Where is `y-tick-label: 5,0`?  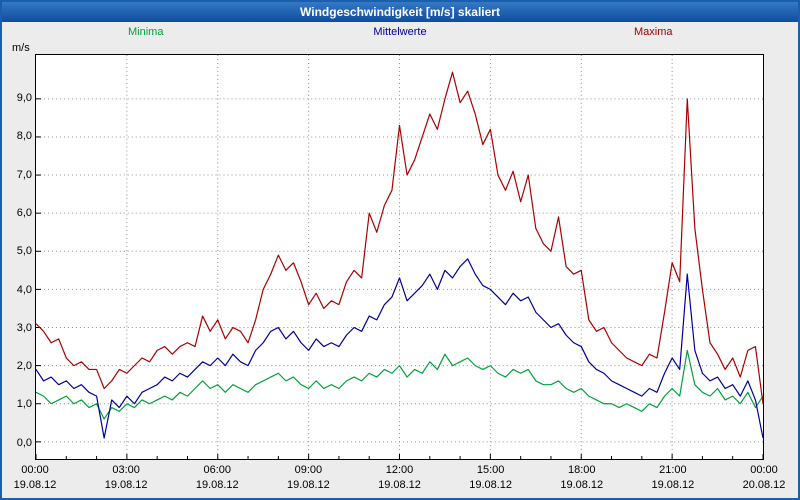 y-tick-label: 5,0 is located at coordinates (24, 251).